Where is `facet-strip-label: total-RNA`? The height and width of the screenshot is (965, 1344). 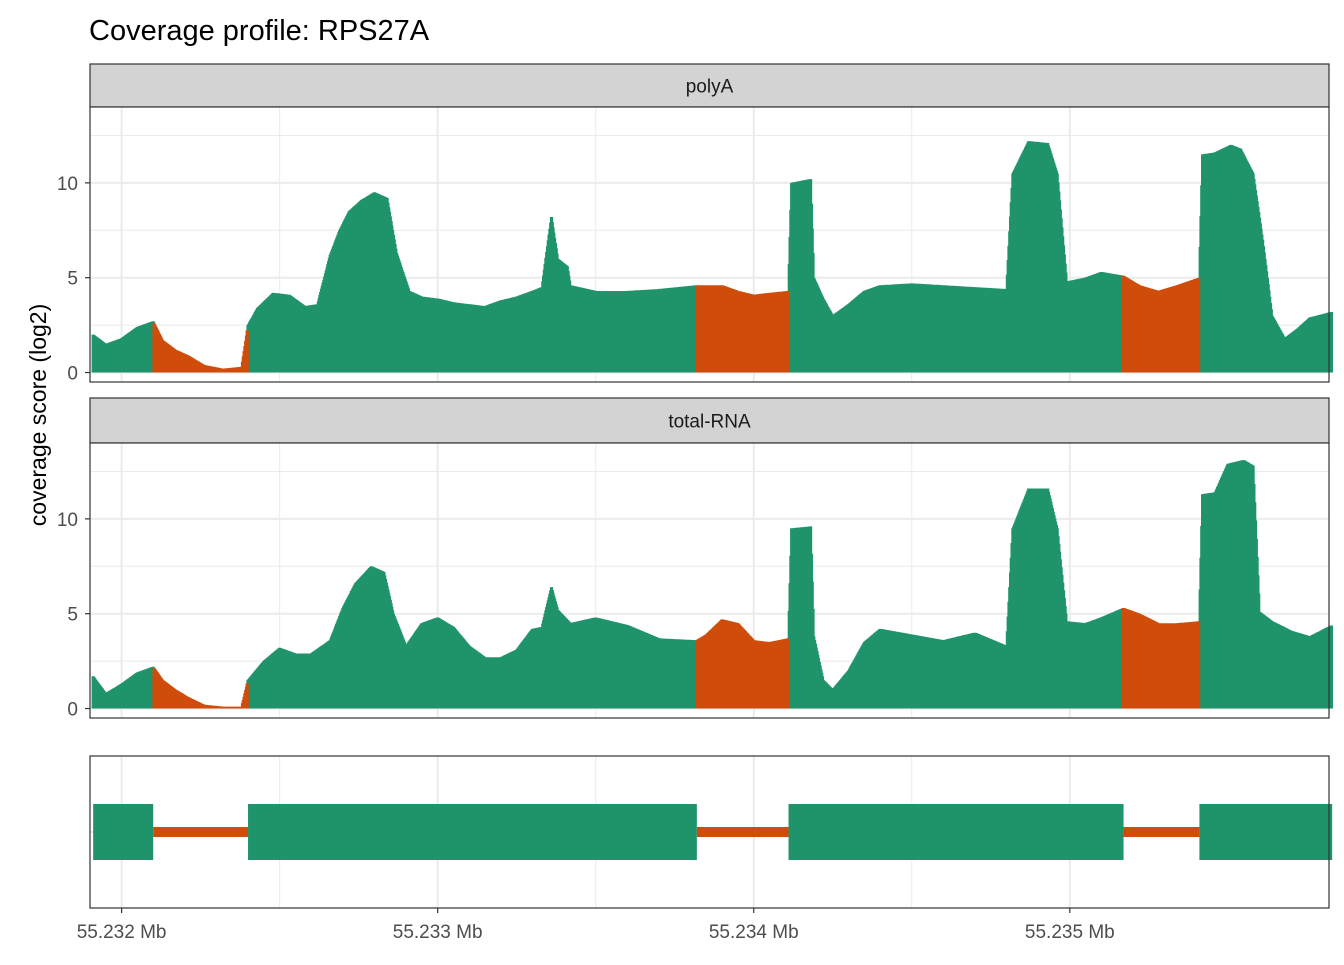
facet-strip-label: total-RNA is located at coordinates (709, 422).